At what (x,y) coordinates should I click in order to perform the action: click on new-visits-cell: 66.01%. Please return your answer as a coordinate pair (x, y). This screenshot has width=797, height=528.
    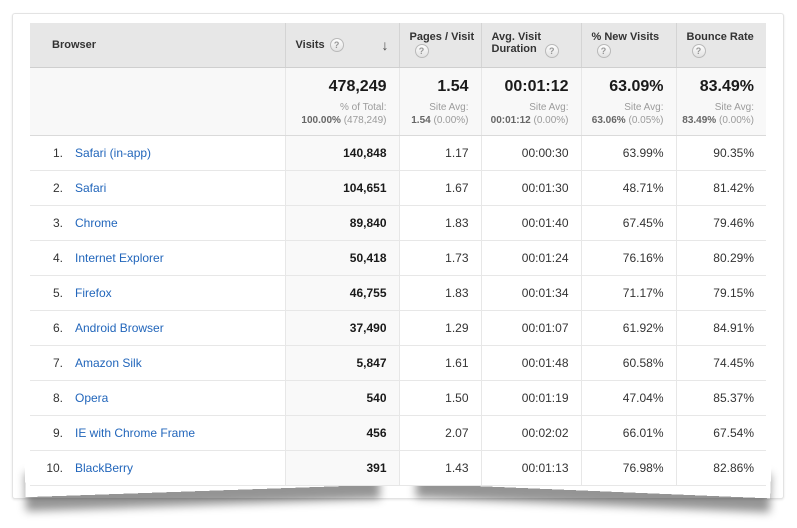
    Looking at the image, I should click on (629, 433).